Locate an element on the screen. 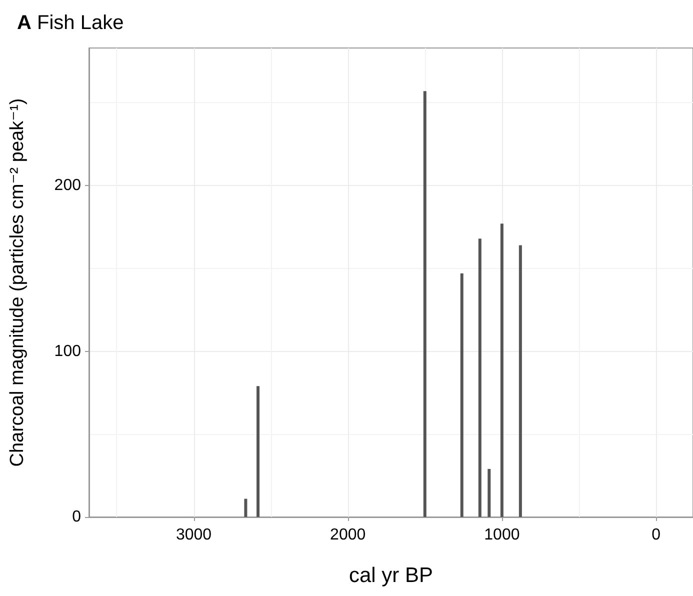  x-axis-title: cal yr BP is located at coordinates (391, 575).